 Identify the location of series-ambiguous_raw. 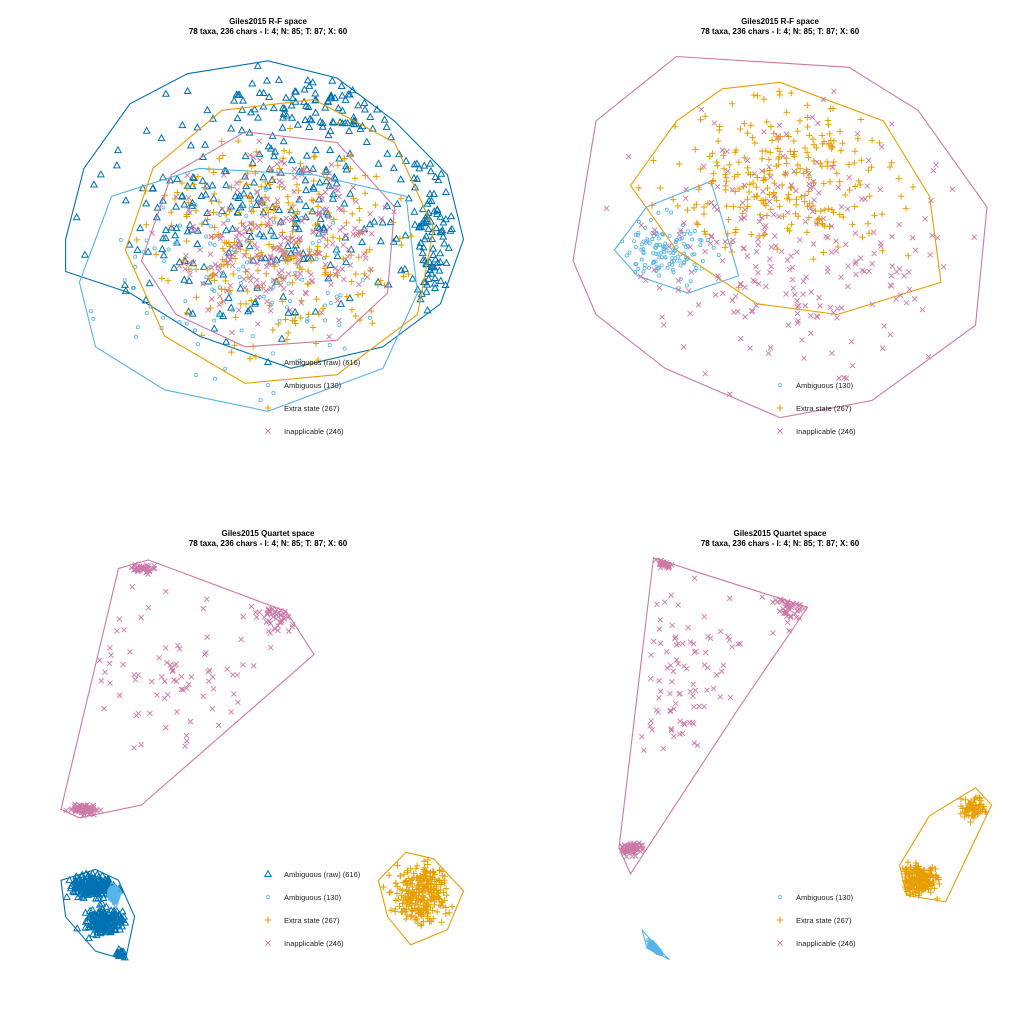
(98, 914).